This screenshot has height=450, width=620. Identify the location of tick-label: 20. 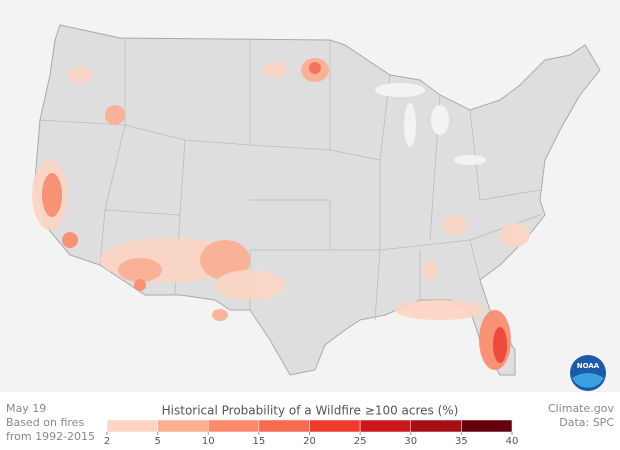
(309, 441).